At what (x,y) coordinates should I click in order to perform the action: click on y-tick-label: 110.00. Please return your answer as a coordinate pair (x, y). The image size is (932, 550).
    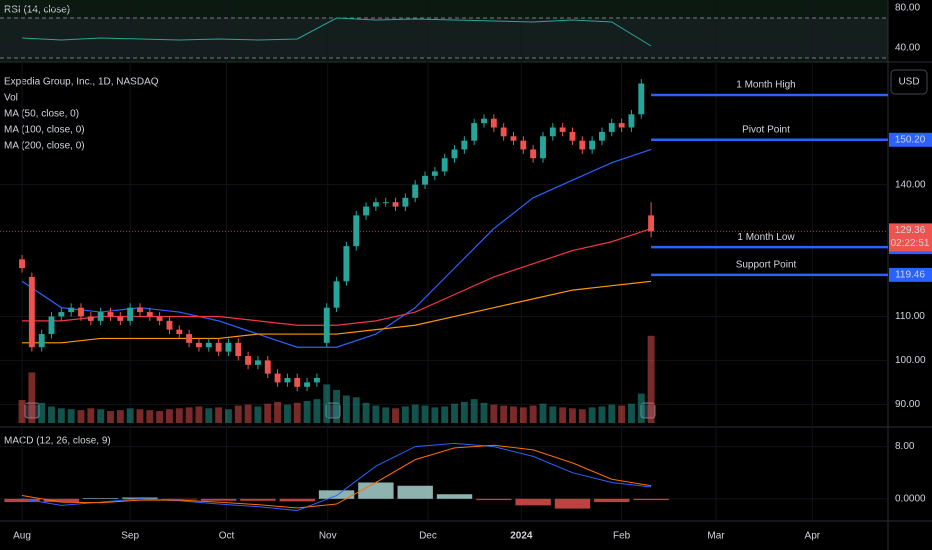
    Looking at the image, I should click on (910, 316).